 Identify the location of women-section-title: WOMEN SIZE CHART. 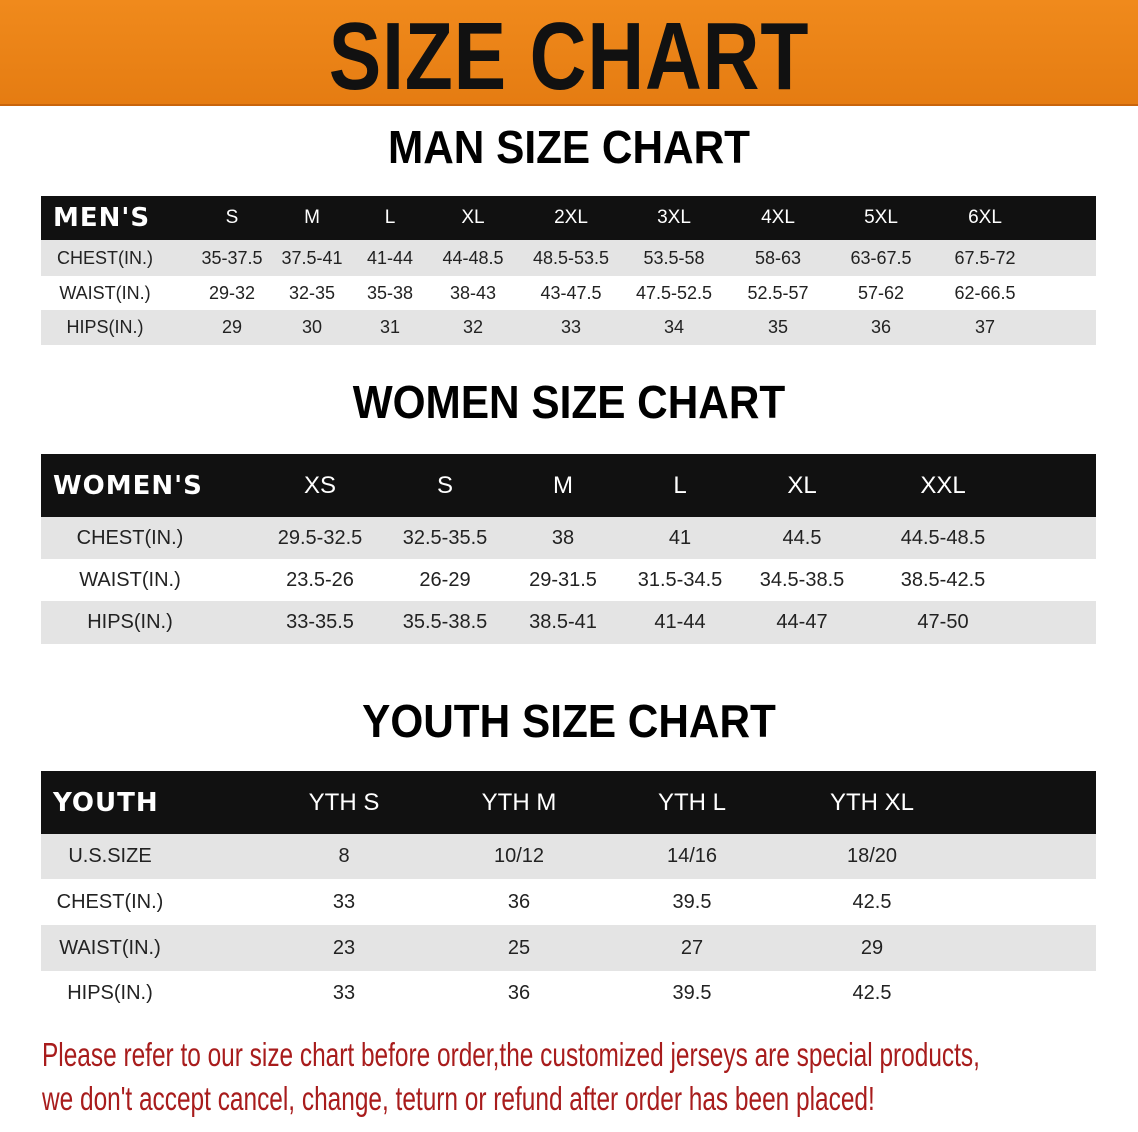
(569, 402).